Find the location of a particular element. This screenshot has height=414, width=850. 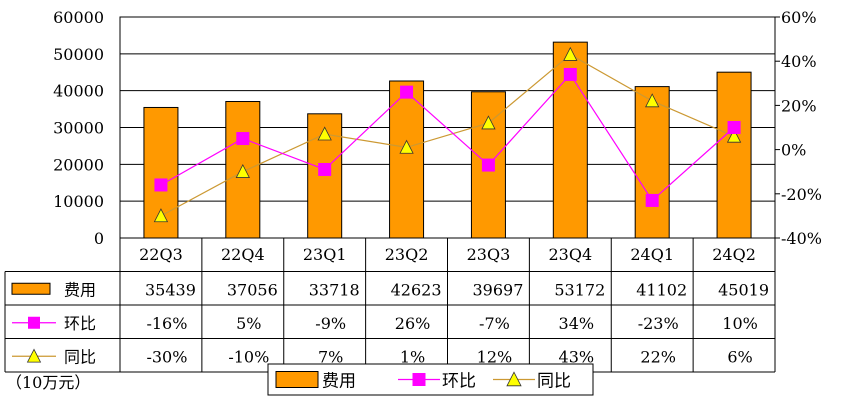

legend-label-yoy: 同比 is located at coordinates (554, 382).